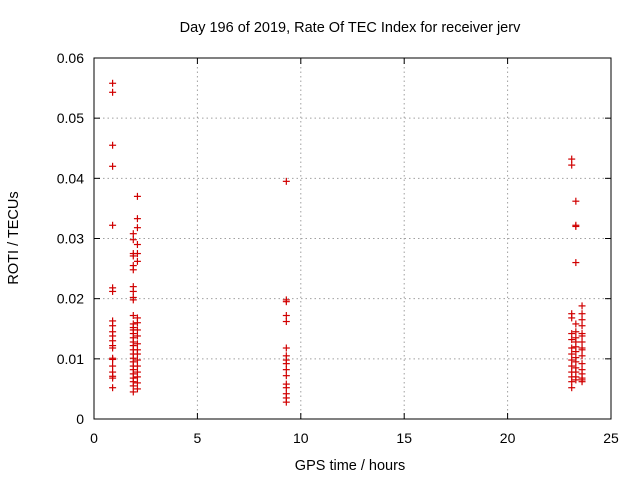  I want to click on x-tick-label: 15, so click(404, 438).